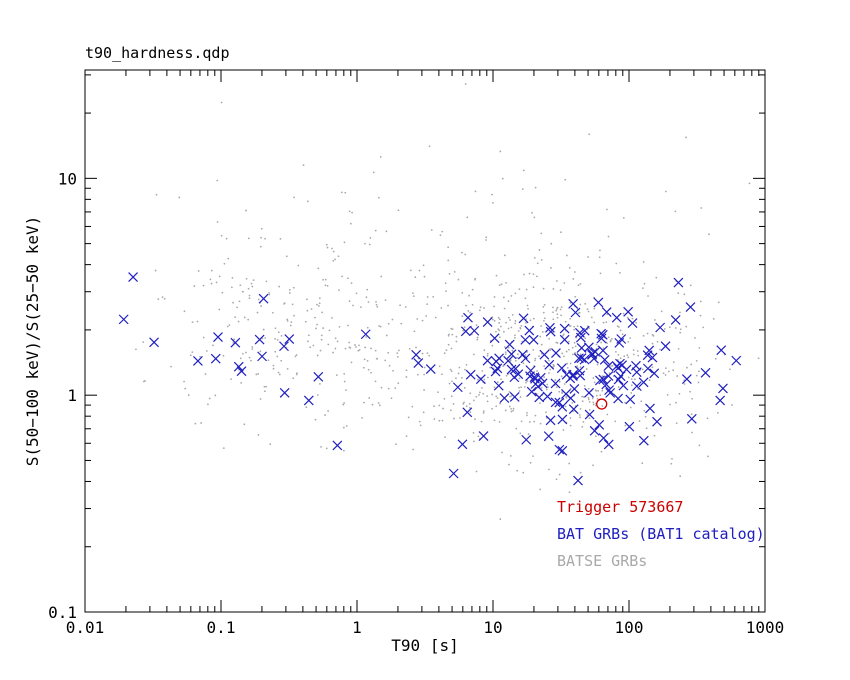 The height and width of the screenshot is (680, 850). What do you see at coordinates (629, 627) in the screenshot?
I see `svg-text: 100` at bounding box center [629, 627].